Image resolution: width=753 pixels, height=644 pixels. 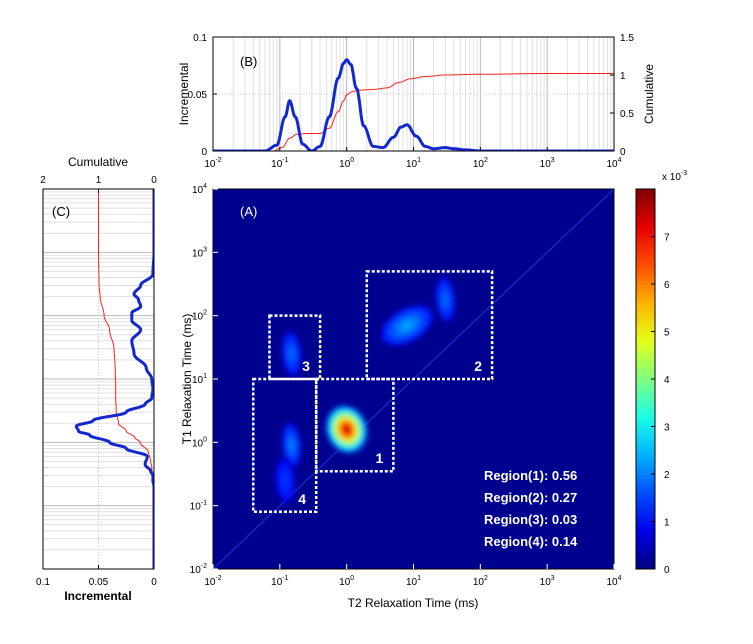 I want to click on panel-a-peaks, so click(x=365, y=390).